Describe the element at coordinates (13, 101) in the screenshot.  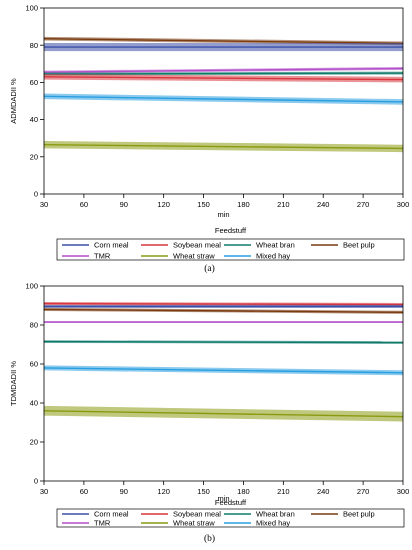
I see `y-axis-label: ADMDADII %` at that location.